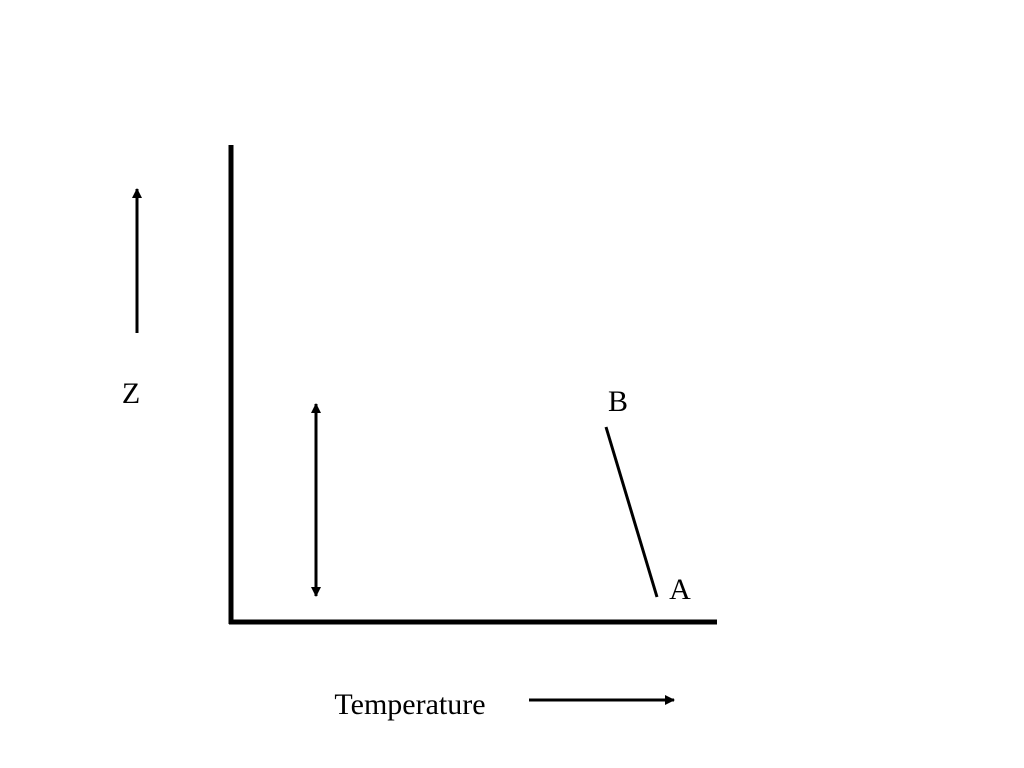 This screenshot has height=768, width=1024. What do you see at coordinates (131, 393) in the screenshot?
I see `z-label: Z` at bounding box center [131, 393].